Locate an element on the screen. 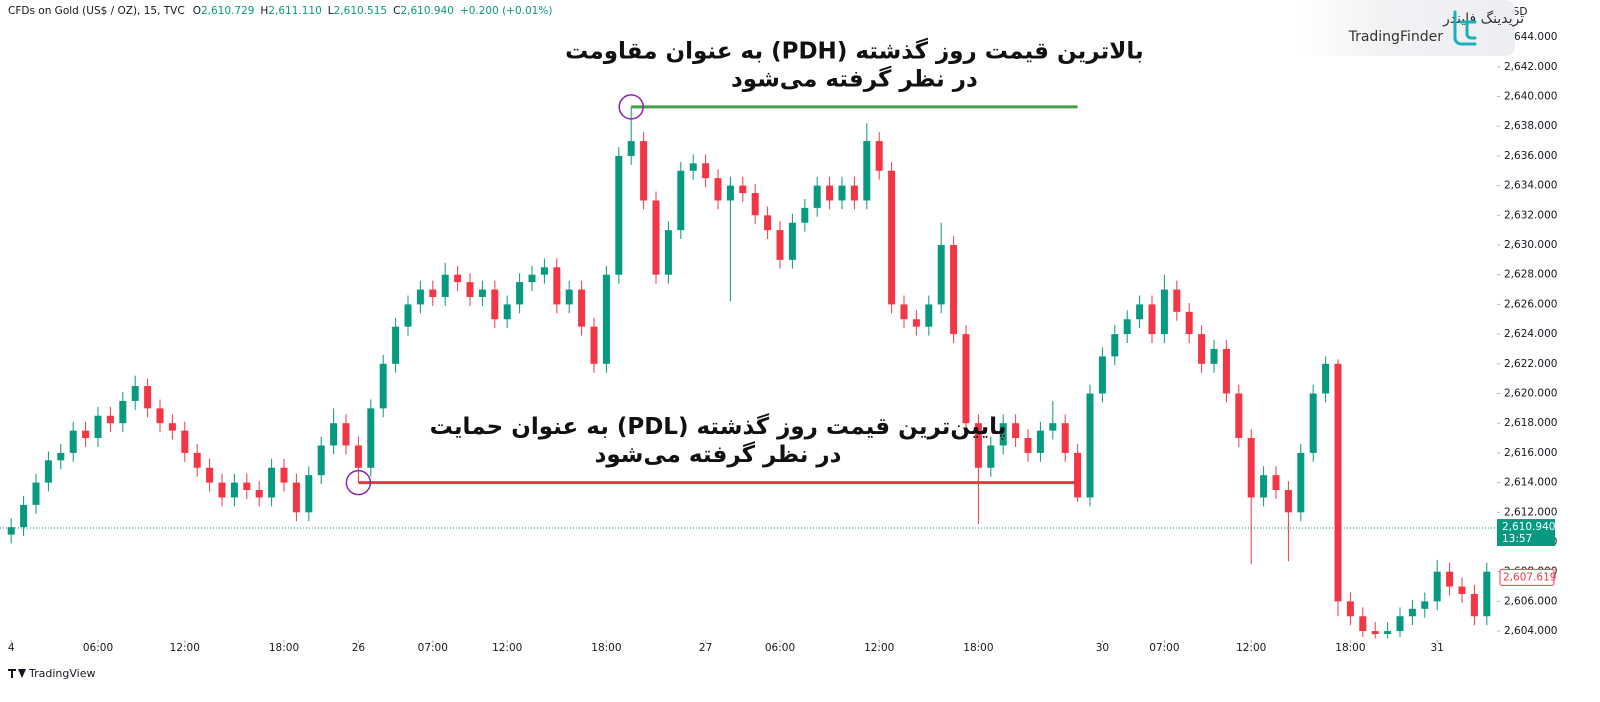 This screenshot has height=702, width=1600. y-tick-label: 2,640.000 is located at coordinates (1530, 97).